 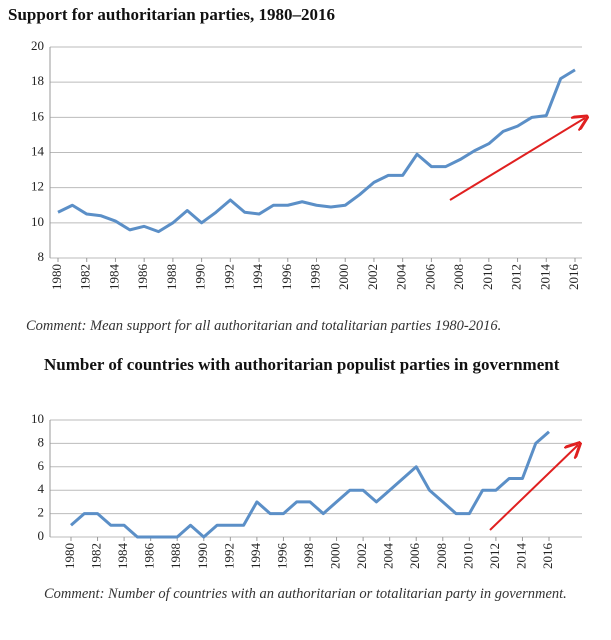 I want to click on y-tick-label: 16, so click(x=38, y=115).